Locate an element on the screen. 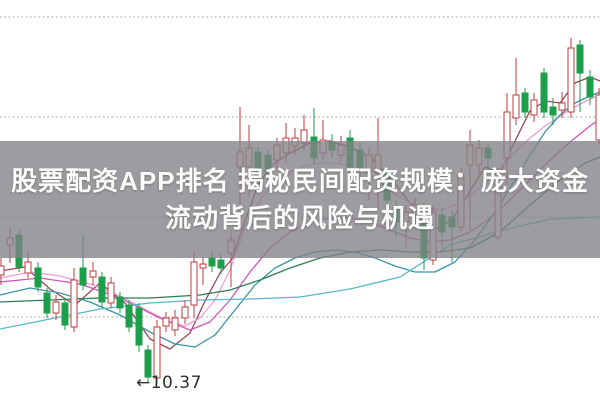 The image size is (600, 401). headline-line-1: 股票配资APP排名 揭秘民间配资规模：庞大资金 is located at coordinates (300, 180).